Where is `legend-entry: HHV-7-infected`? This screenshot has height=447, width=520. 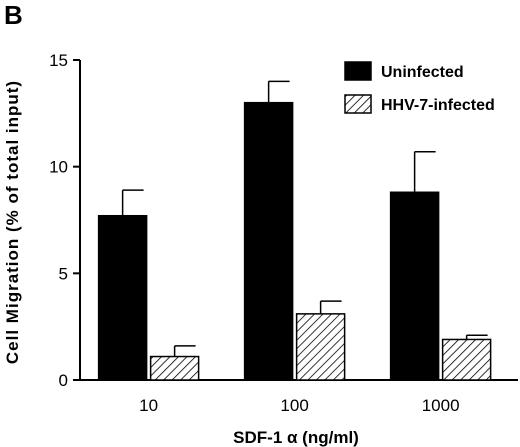
legend-entry: HHV-7-infected is located at coordinates (438, 105).